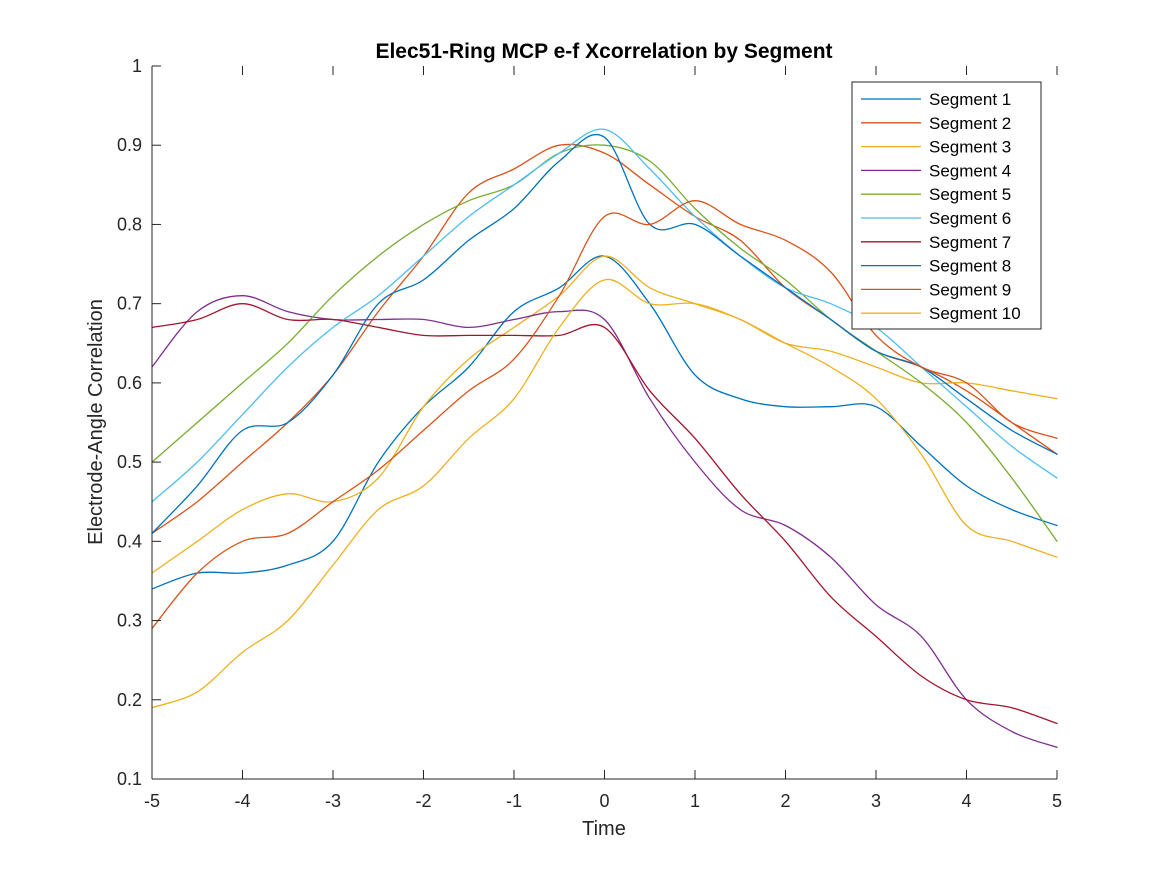 This screenshot has width=1167, height=875. What do you see at coordinates (129, 621) in the screenshot?
I see `y-tick-label: 0.3` at bounding box center [129, 621].